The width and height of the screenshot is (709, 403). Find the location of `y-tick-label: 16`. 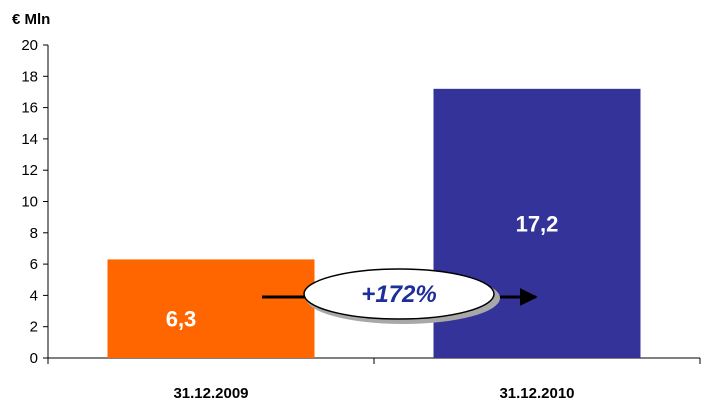

y-tick-label: 16 is located at coordinates (29, 108).